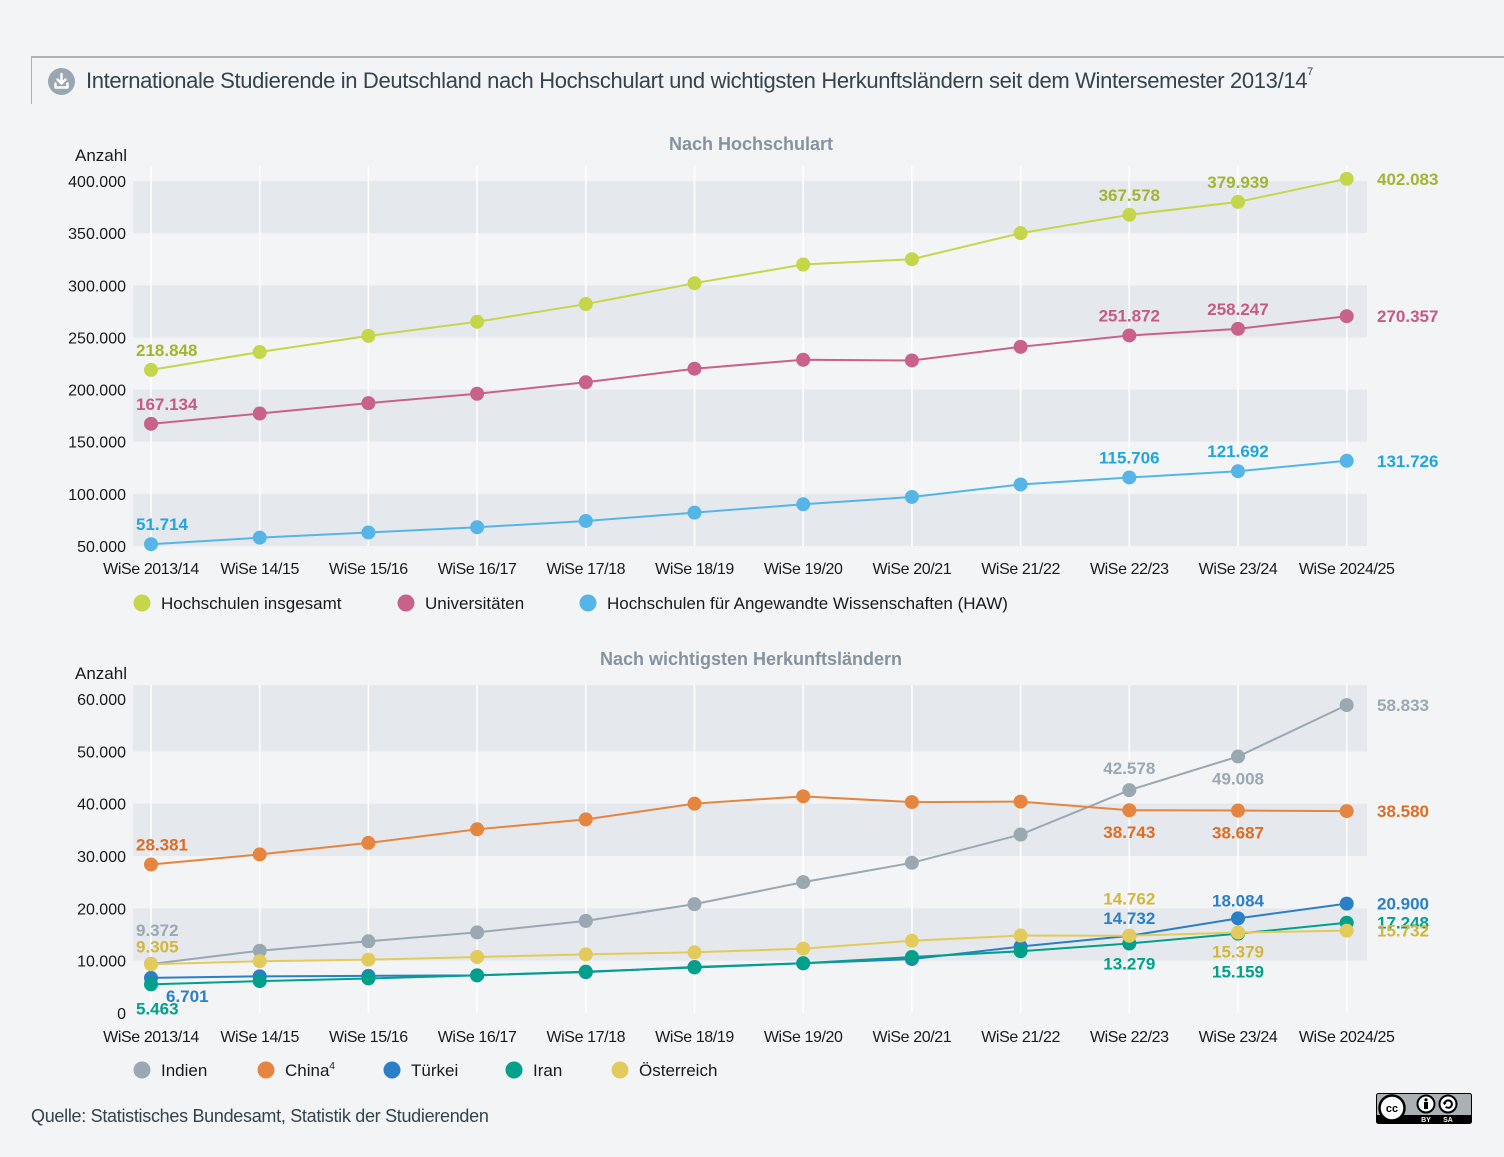 The image size is (1504, 1157). What do you see at coordinates (1129, 569) in the screenshot?
I see `x-tick-label: WiSe 22/23` at bounding box center [1129, 569].